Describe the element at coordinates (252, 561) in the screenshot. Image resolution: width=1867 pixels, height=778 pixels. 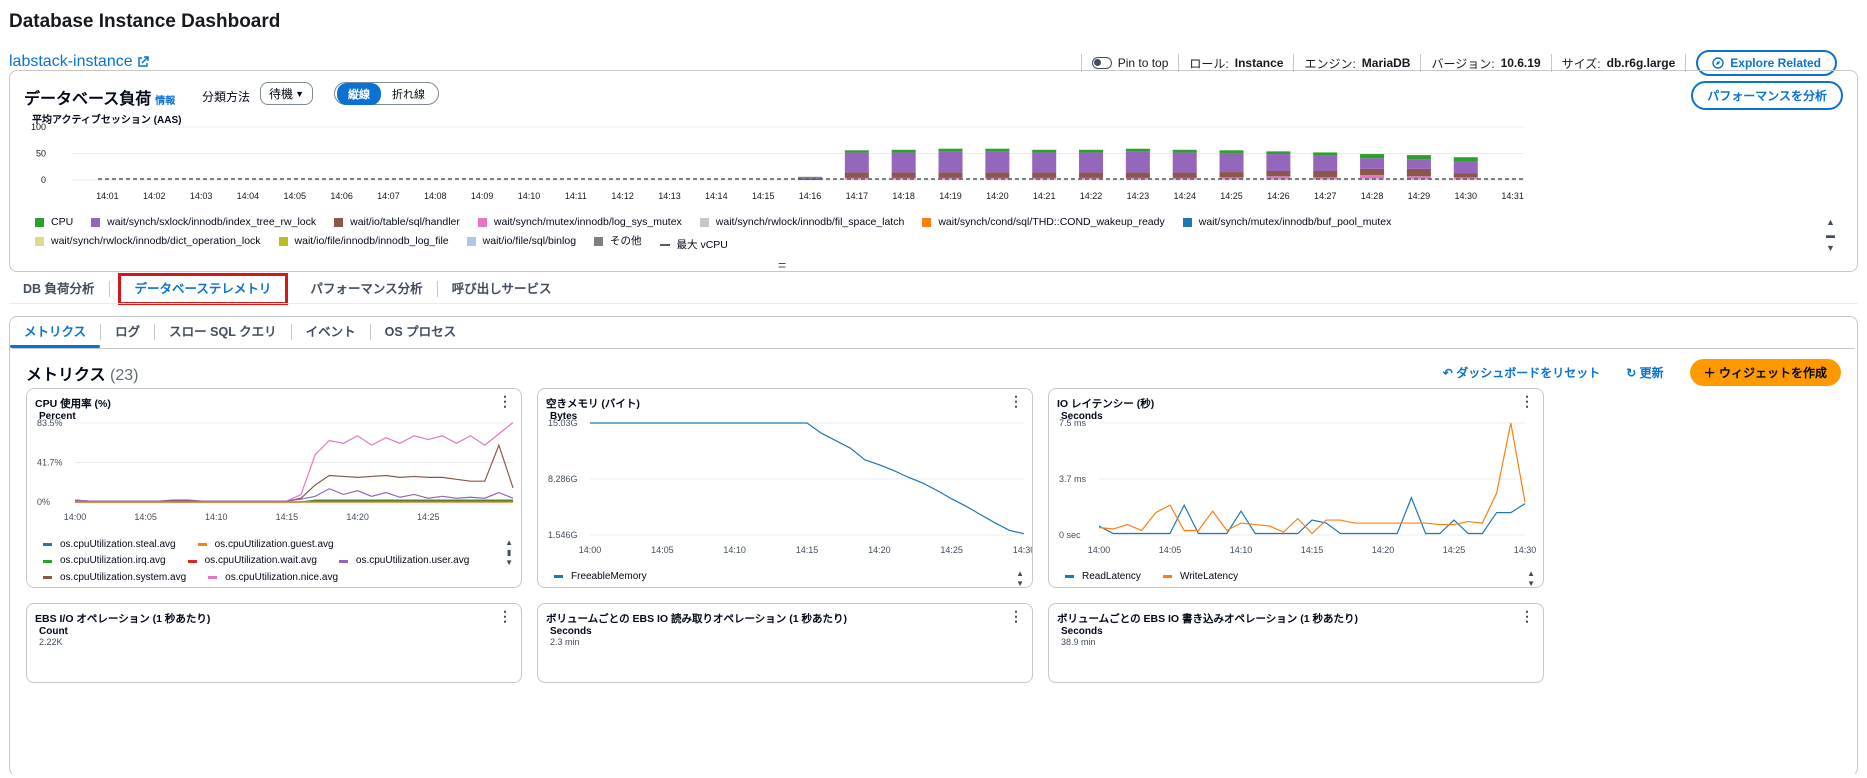
I see `legend-item: os.cpuUtilization.wait.avg` at that location.